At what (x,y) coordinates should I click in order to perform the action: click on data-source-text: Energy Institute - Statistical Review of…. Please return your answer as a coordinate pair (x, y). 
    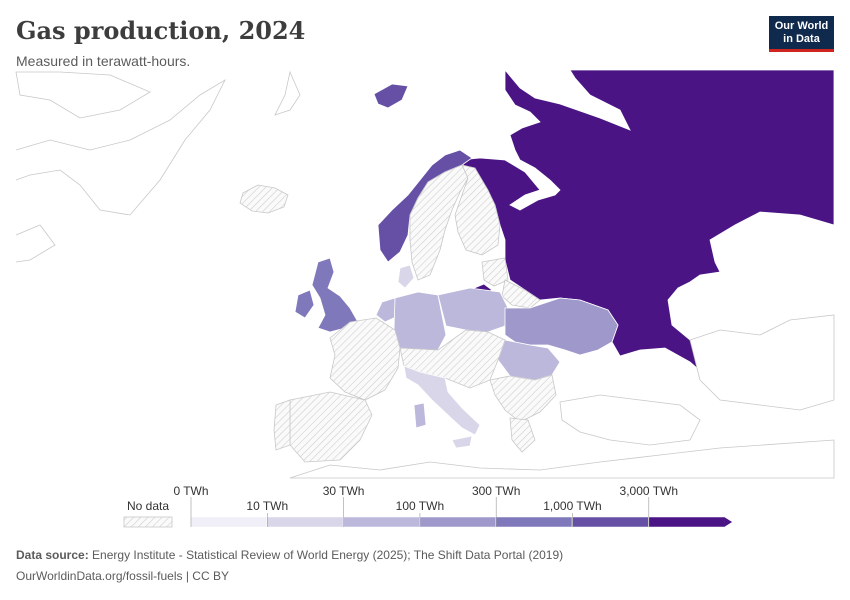
    Looking at the image, I should click on (328, 555).